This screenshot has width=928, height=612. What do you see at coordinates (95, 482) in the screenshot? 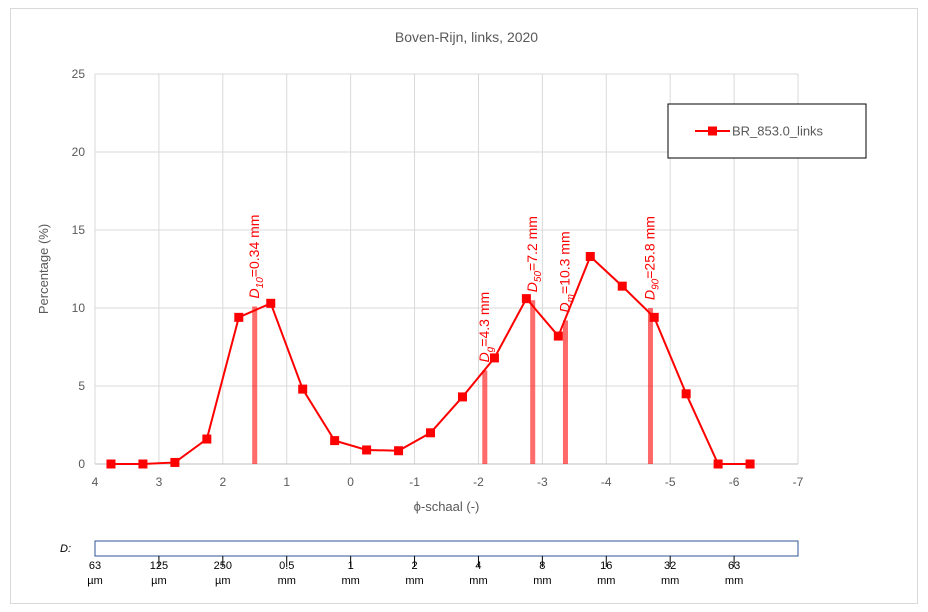
I see `x-tick-label: 4` at bounding box center [95, 482].